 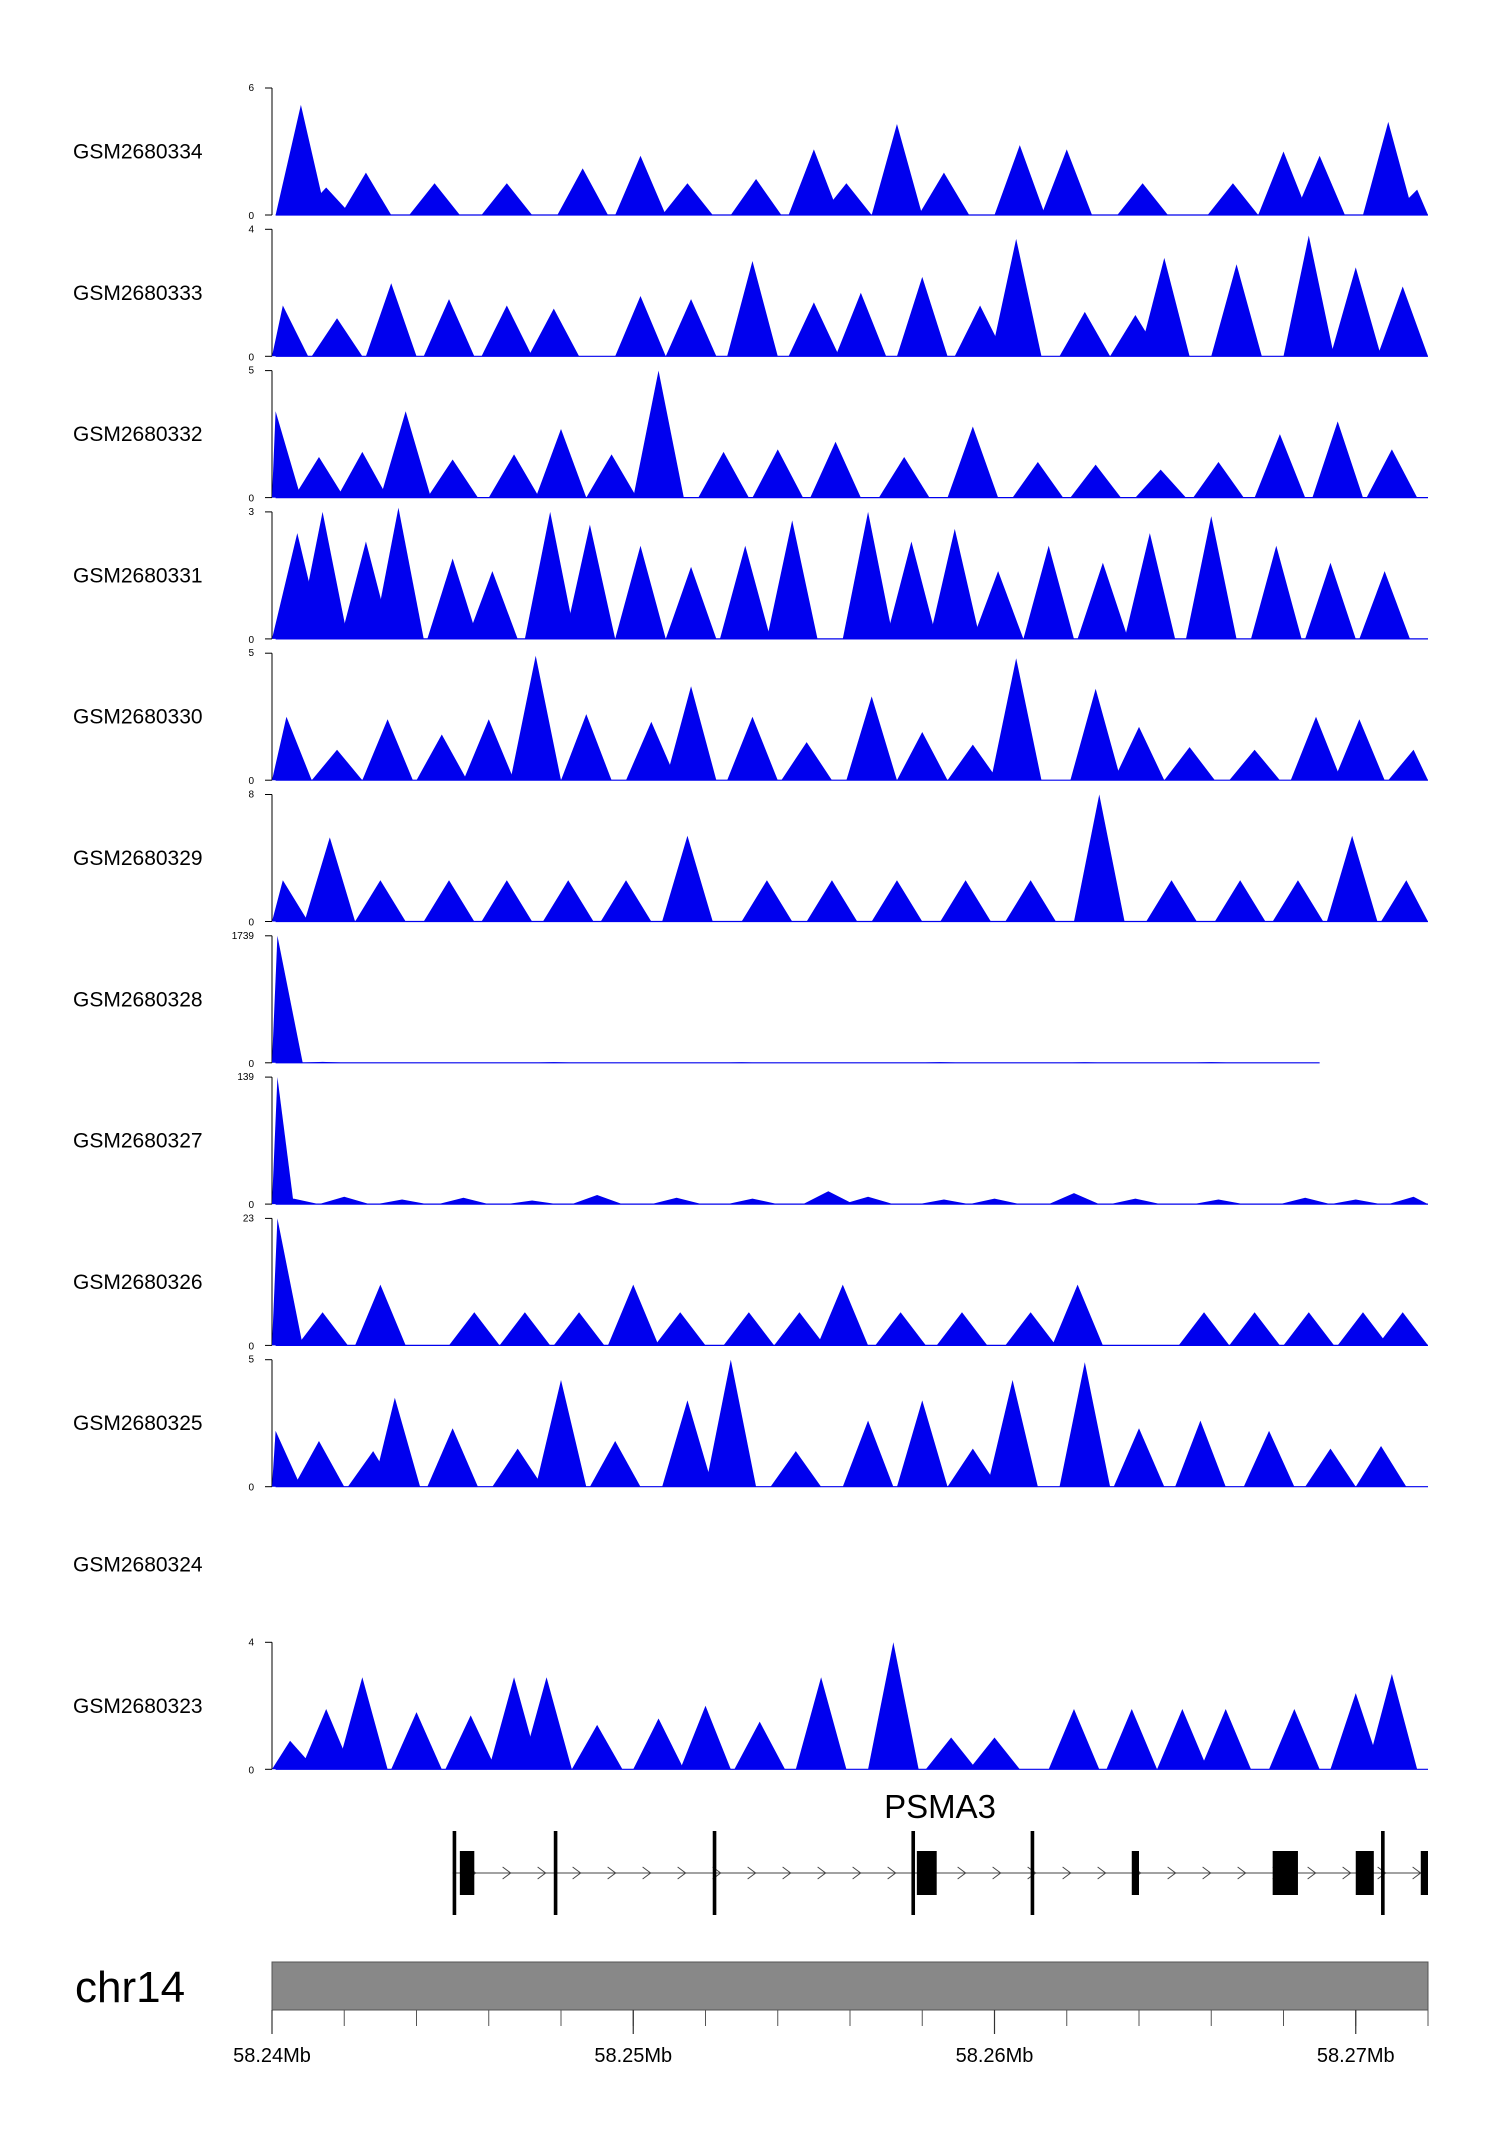 What do you see at coordinates (138, 575) in the screenshot?
I see `track-label: GSM2680331` at bounding box center [138, 575].